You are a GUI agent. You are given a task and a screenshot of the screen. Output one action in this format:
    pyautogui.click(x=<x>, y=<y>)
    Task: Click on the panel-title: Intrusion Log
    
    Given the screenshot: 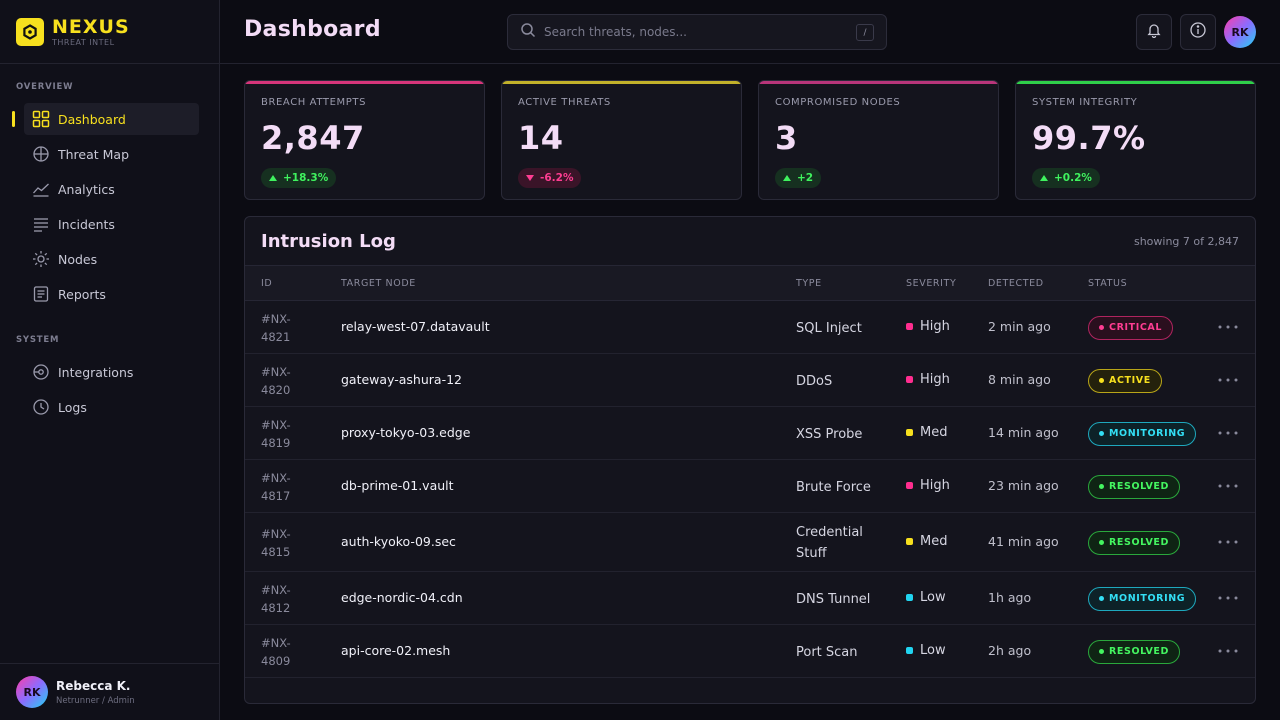 What is the action you would take?
    pyautogui.click(x=328, y=241)
    